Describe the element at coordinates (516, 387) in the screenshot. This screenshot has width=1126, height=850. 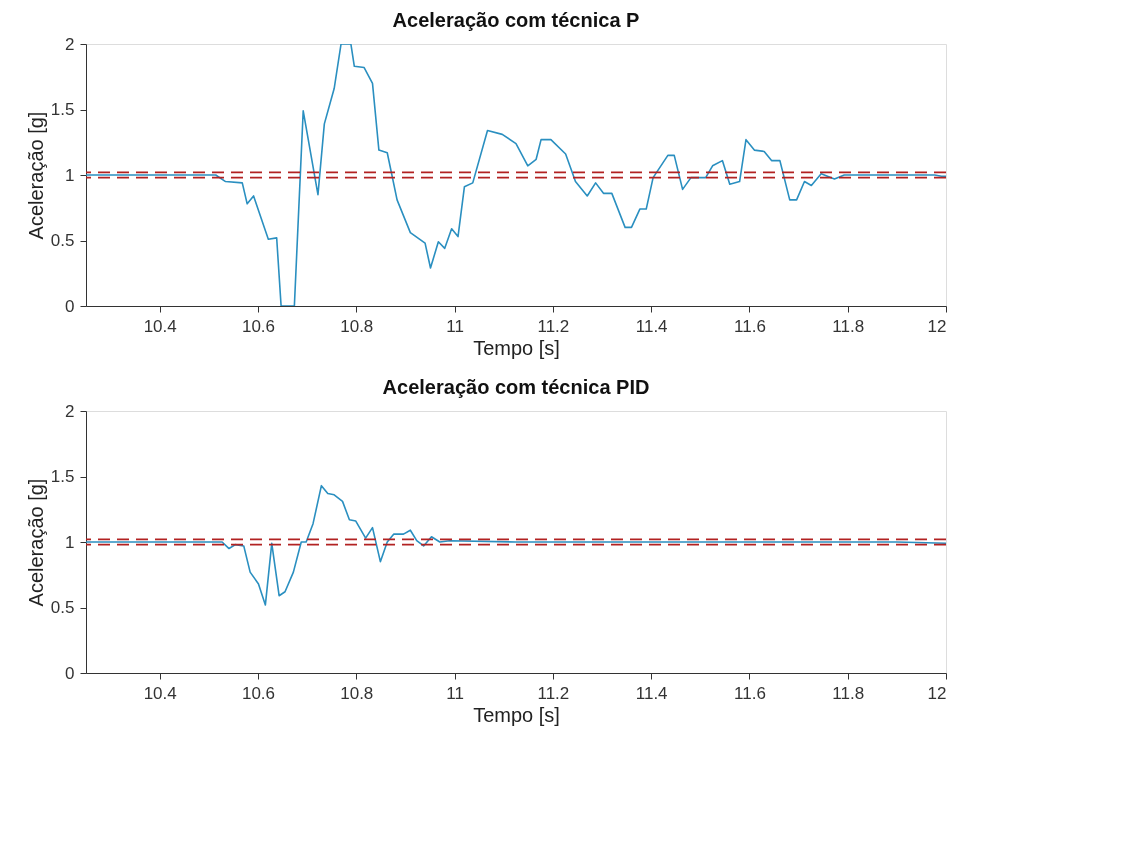
I see `chart-title: Aceleração com técnica PID` at that location.